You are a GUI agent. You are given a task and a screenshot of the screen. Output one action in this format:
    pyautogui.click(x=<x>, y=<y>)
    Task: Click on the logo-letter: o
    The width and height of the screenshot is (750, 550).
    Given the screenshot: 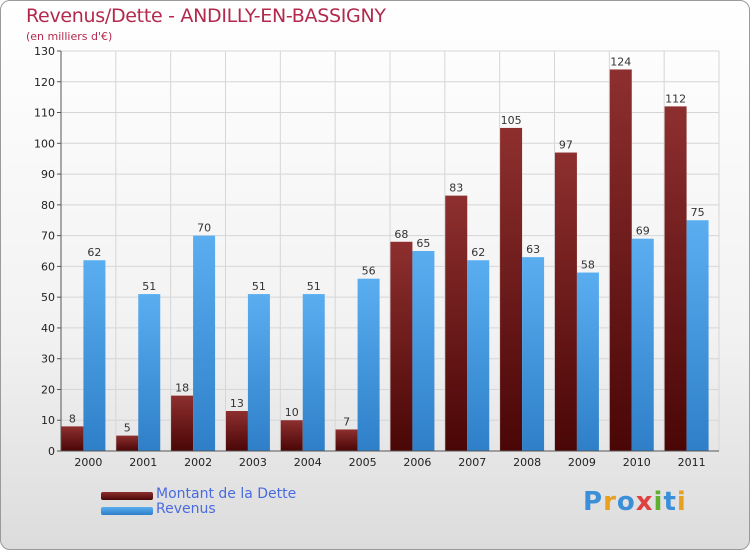 What is the action you would take?
    pyautogui.click(x=626, y=502)
    